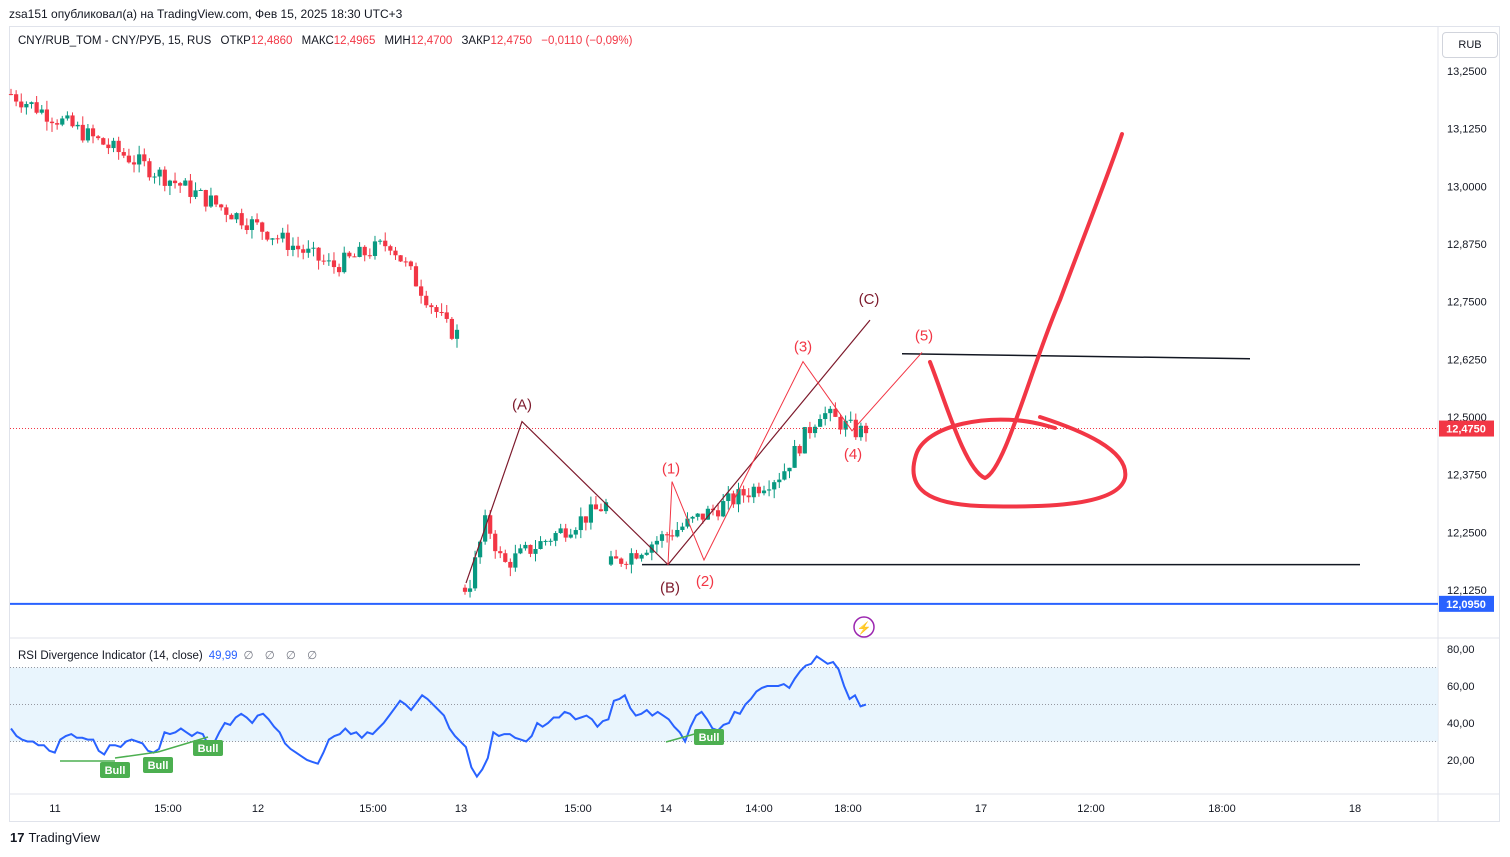 Image resolution: width=1510 pixels, height=857 pixels. I want to click on lightning-icon, so click(864, 627).